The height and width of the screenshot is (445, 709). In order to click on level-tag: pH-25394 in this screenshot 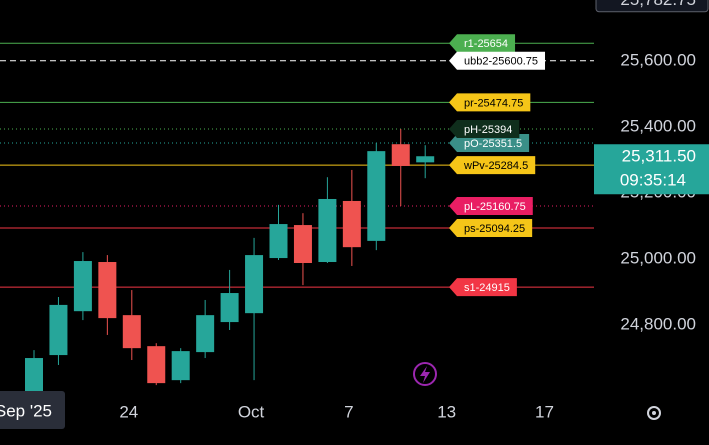, I will do `click(484, 129)`.